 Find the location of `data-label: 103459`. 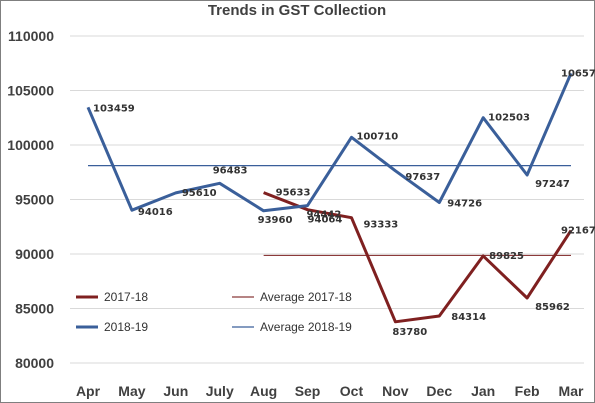

data-label: 103459 is located at coordinates (114, 108).